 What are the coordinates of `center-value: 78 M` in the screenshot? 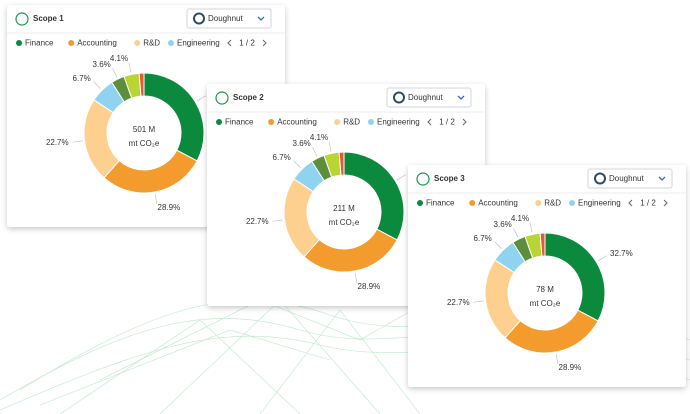 It's located at (545, 289).